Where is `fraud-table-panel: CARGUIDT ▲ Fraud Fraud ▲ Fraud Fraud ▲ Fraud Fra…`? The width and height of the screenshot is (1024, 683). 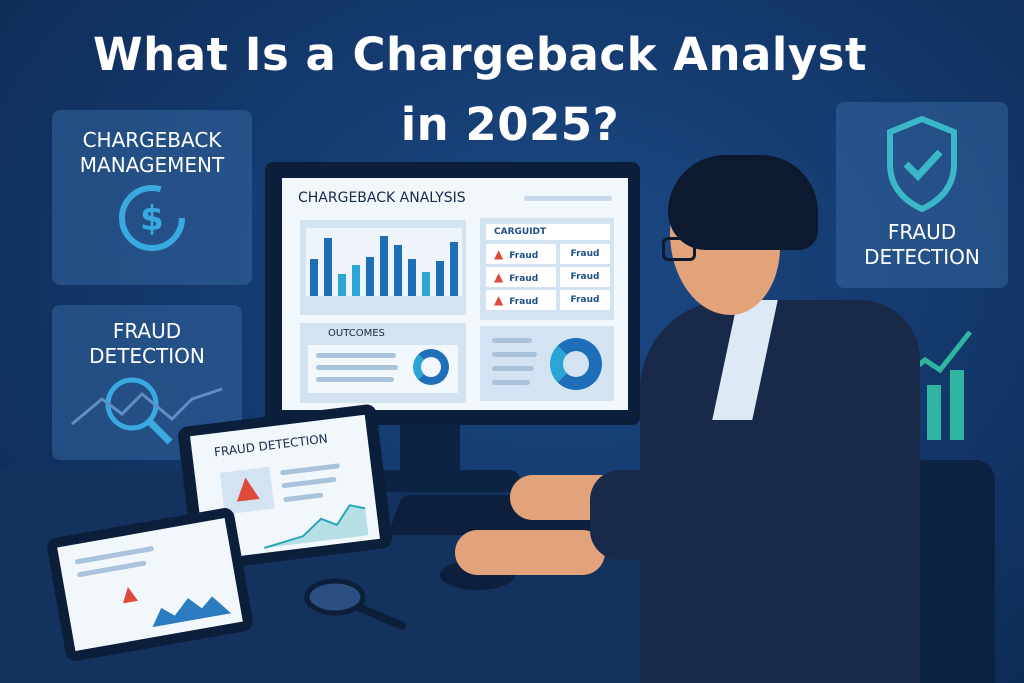 fraud-table-panel: CARGUIDT ▲ Fraud Fraud ▲ Fraud Fraud ▲ Fraud Fra… is located at coordinates (547, 269).